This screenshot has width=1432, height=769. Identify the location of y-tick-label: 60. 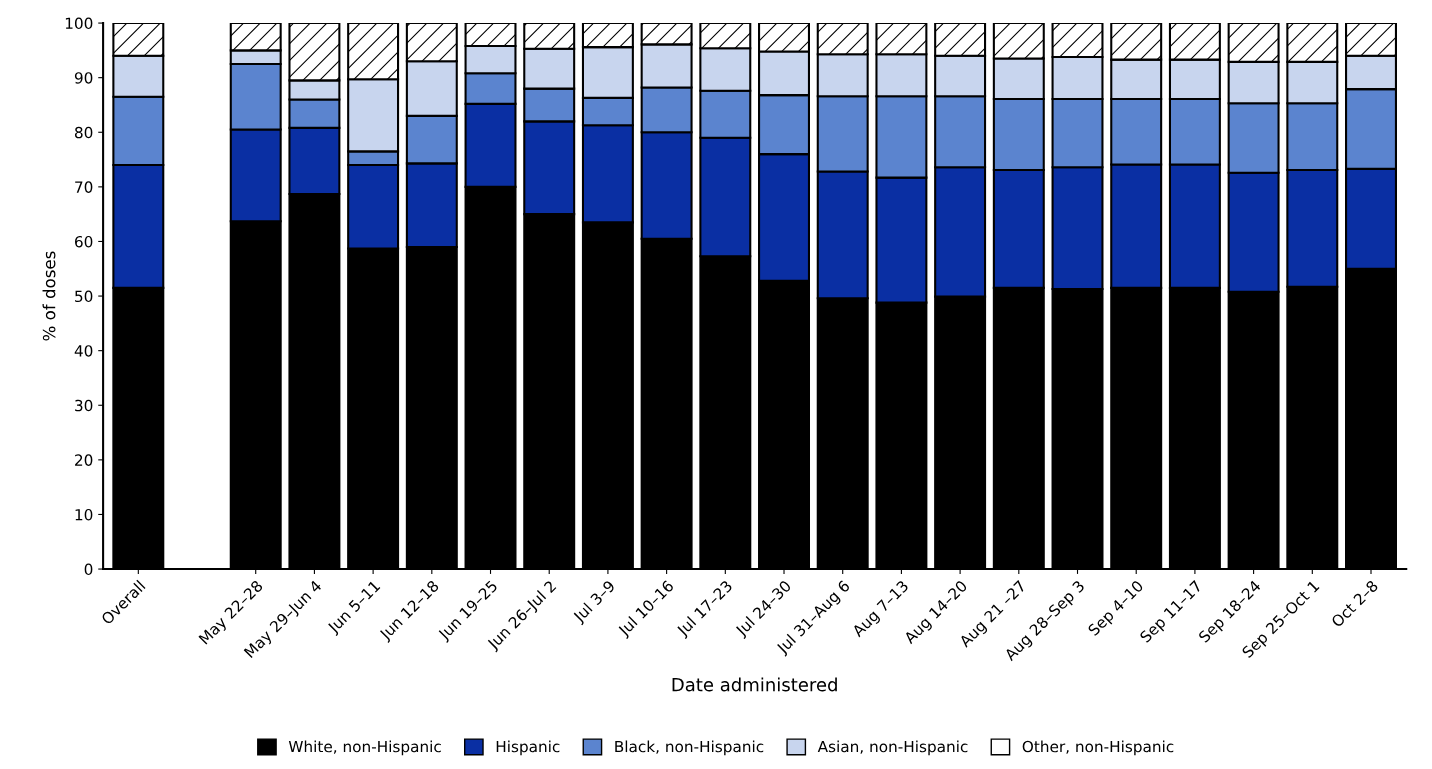
(84, 241).